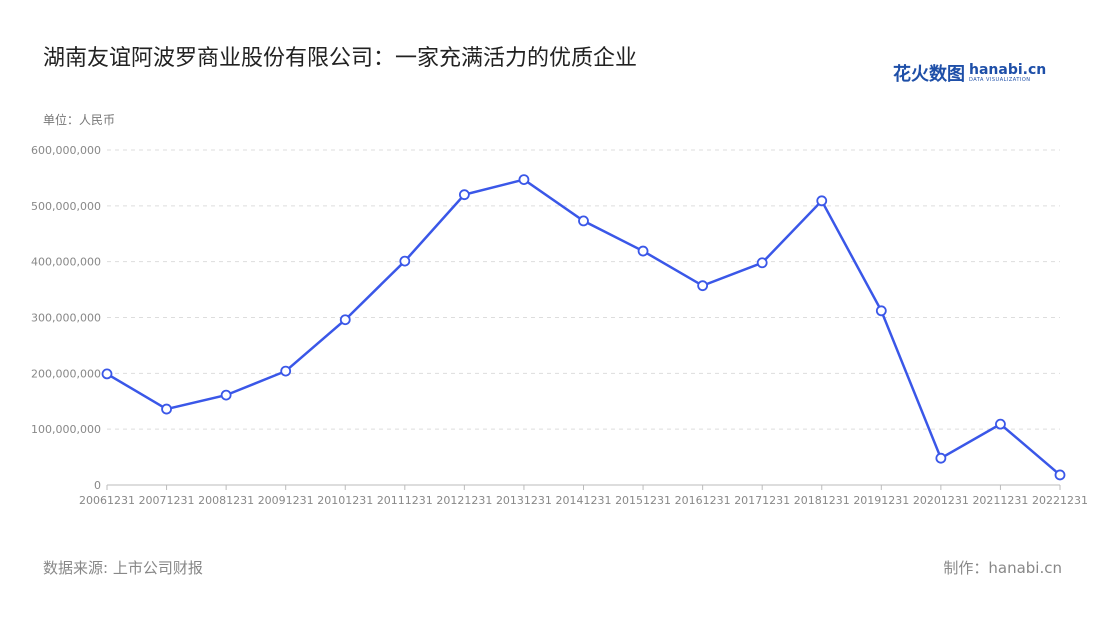 The image size is (1100, 620). Describe the element at coordinates (584, 500) in the screenshot. I see `x-tick-label: 20141231` at that location.